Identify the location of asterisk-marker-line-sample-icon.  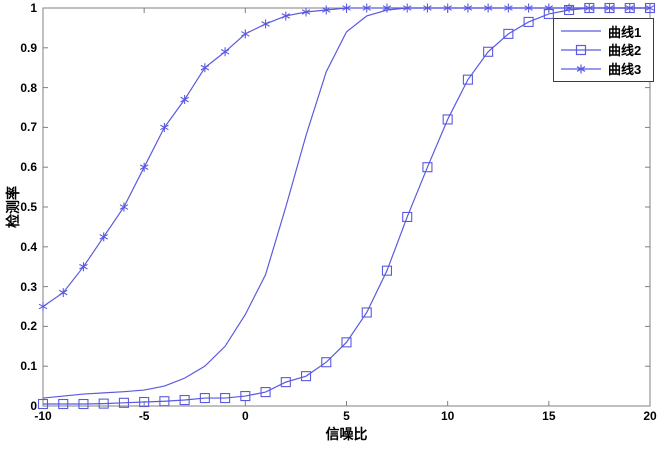
(581, 69).